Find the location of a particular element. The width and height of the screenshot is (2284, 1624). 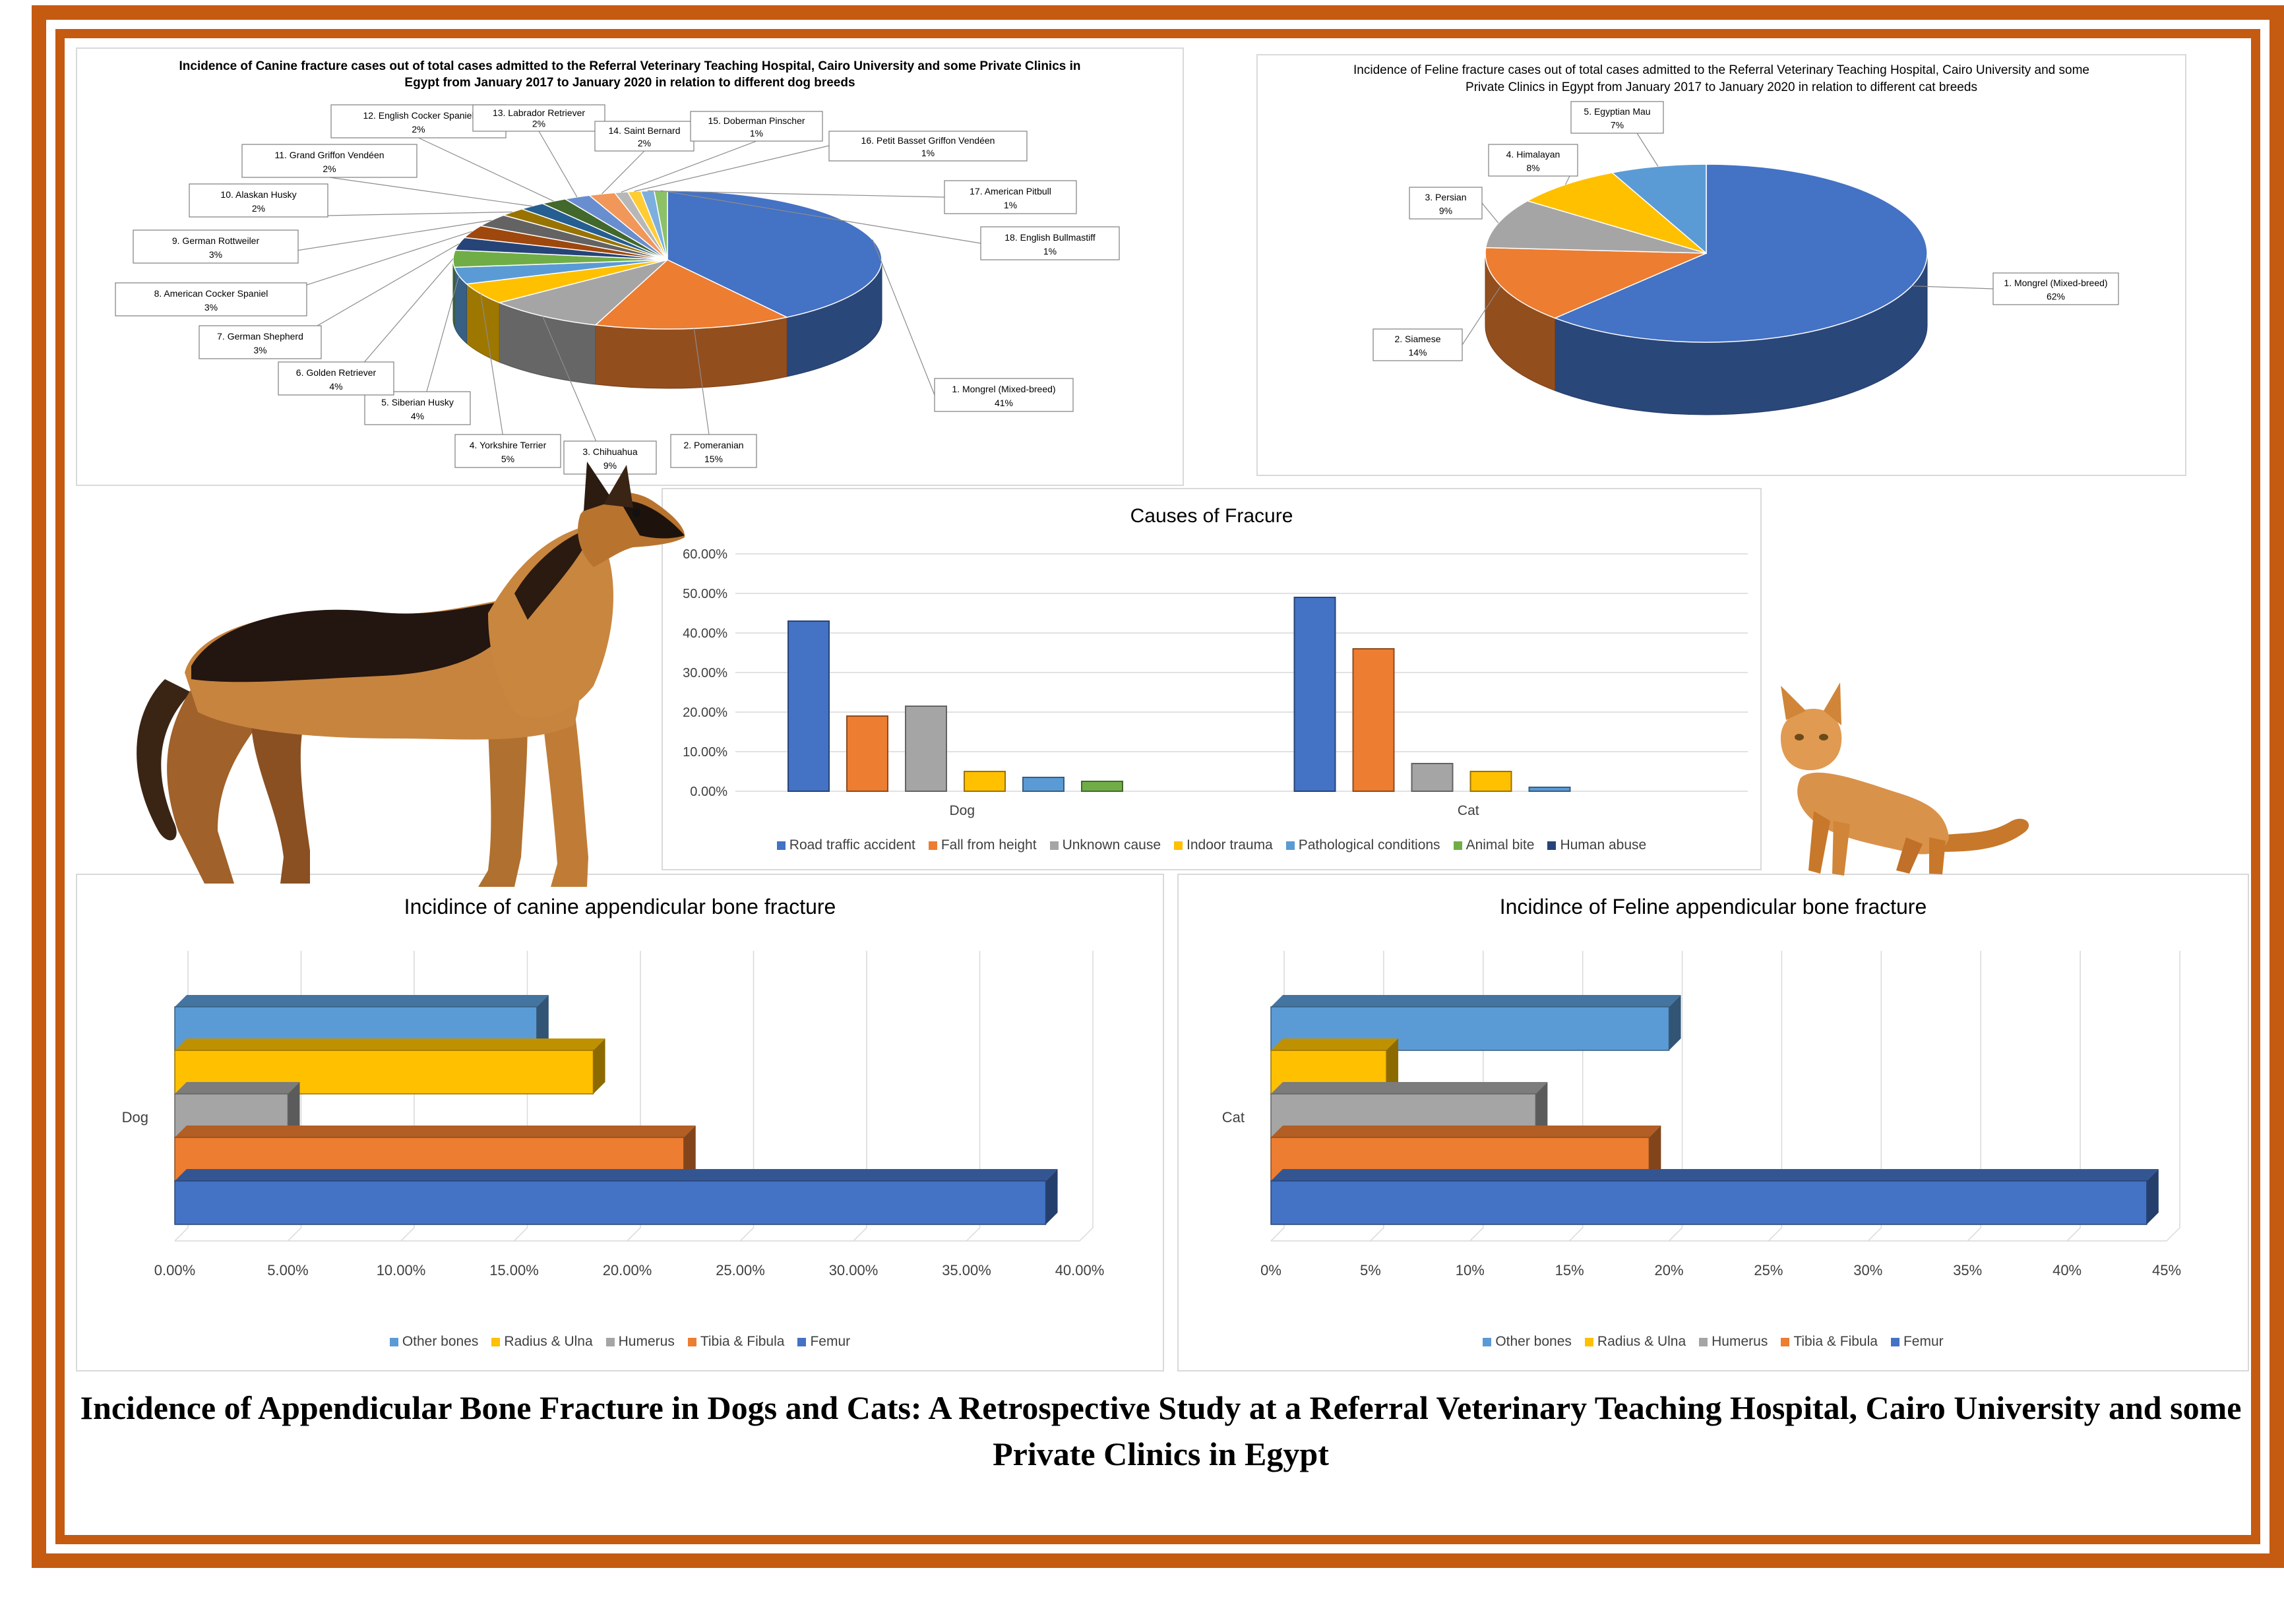

feline-bones-xtick: 15% is located at coordinates (1569, 1270).